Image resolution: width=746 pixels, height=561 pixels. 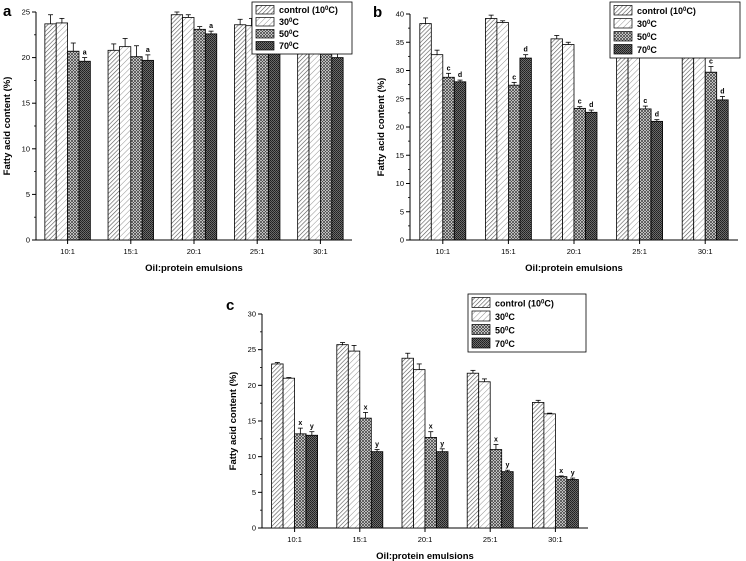 What do you see at coordinates (574, 268) in the screenshot?
I see `x-axis-title: Oil:protein emulsions` at bounding box center [574, 268].